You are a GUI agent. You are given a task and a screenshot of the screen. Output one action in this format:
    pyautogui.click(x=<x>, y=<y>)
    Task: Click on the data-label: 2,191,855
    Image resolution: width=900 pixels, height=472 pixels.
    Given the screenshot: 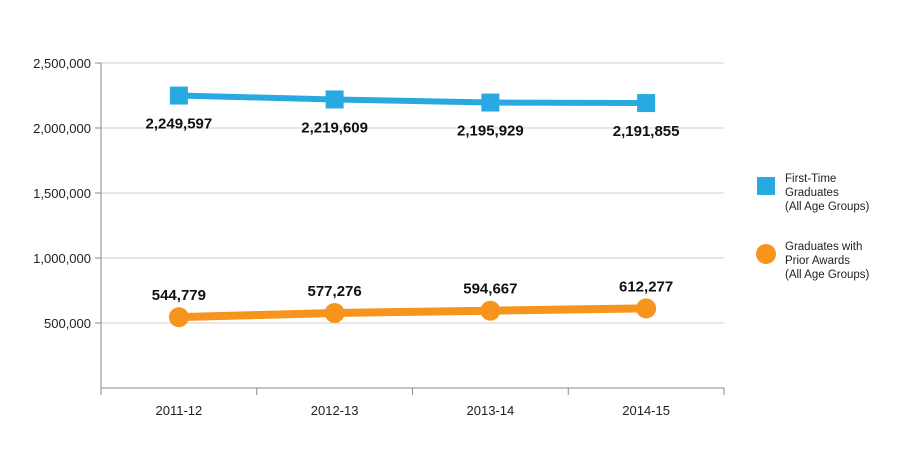 What is the action you would take?
    pyautogui.click(x=646, y=131)
    